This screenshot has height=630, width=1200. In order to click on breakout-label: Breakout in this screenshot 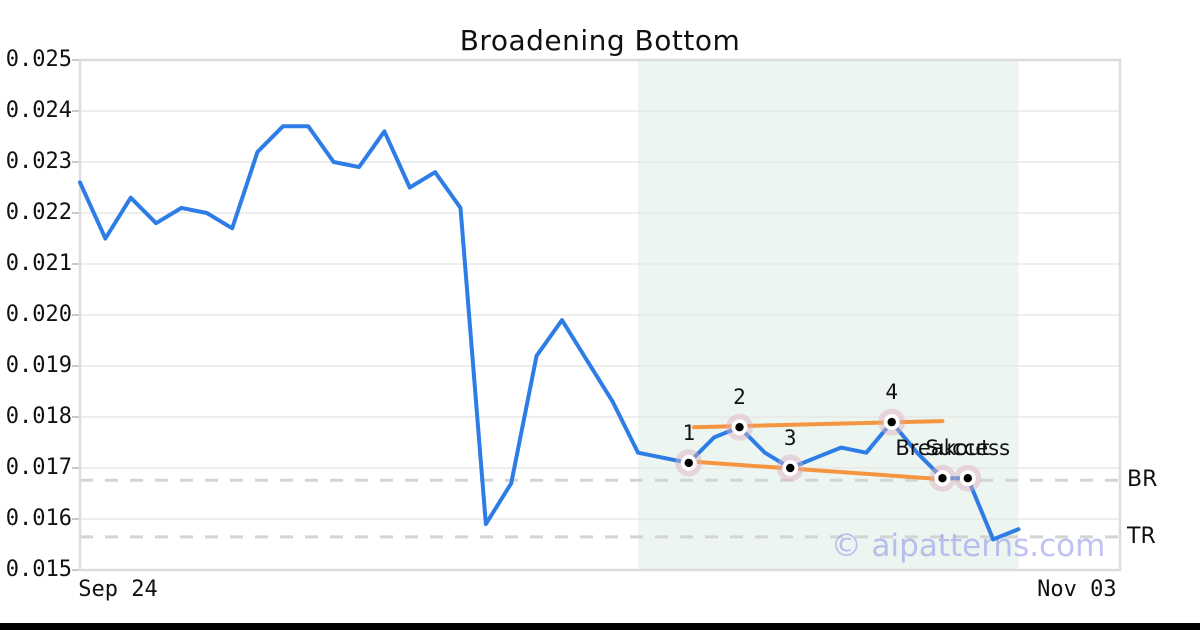, I will do `click(942, 448)`.